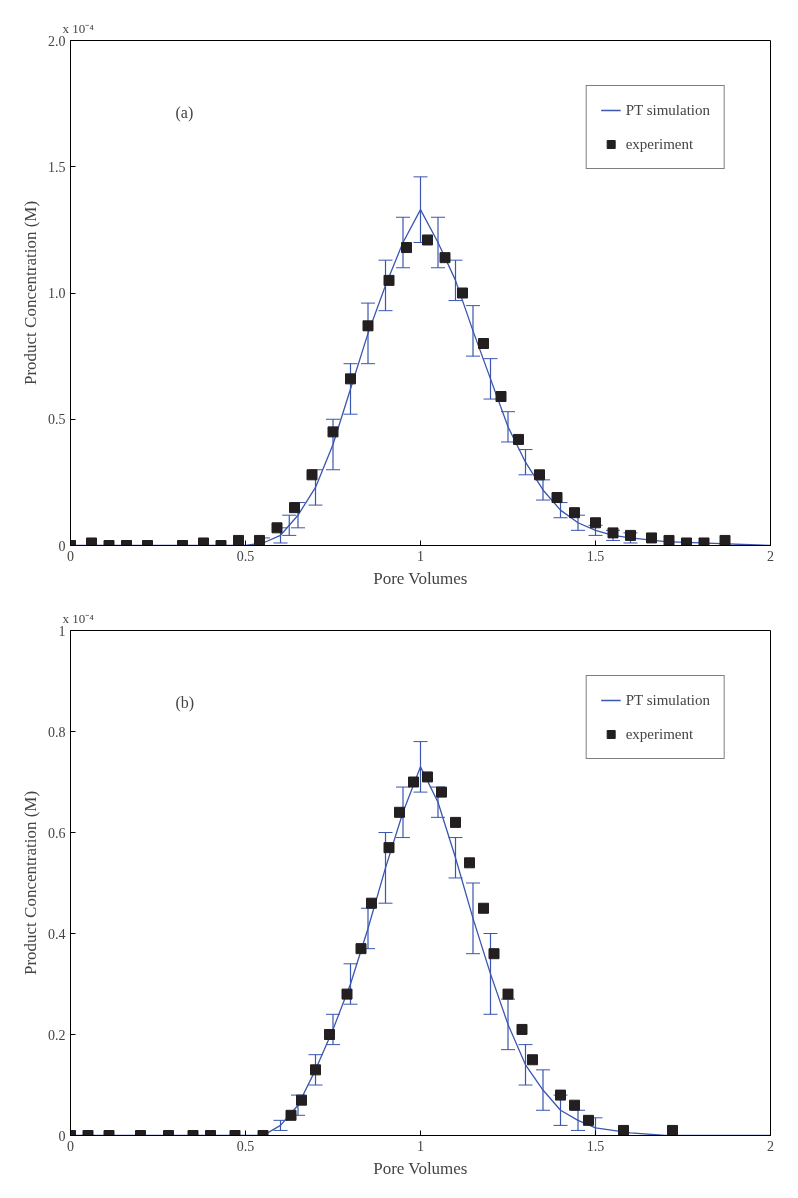 The width and height of the screenshot is (798, 1198). I want to click on annotation: (b), so click(185, 703).